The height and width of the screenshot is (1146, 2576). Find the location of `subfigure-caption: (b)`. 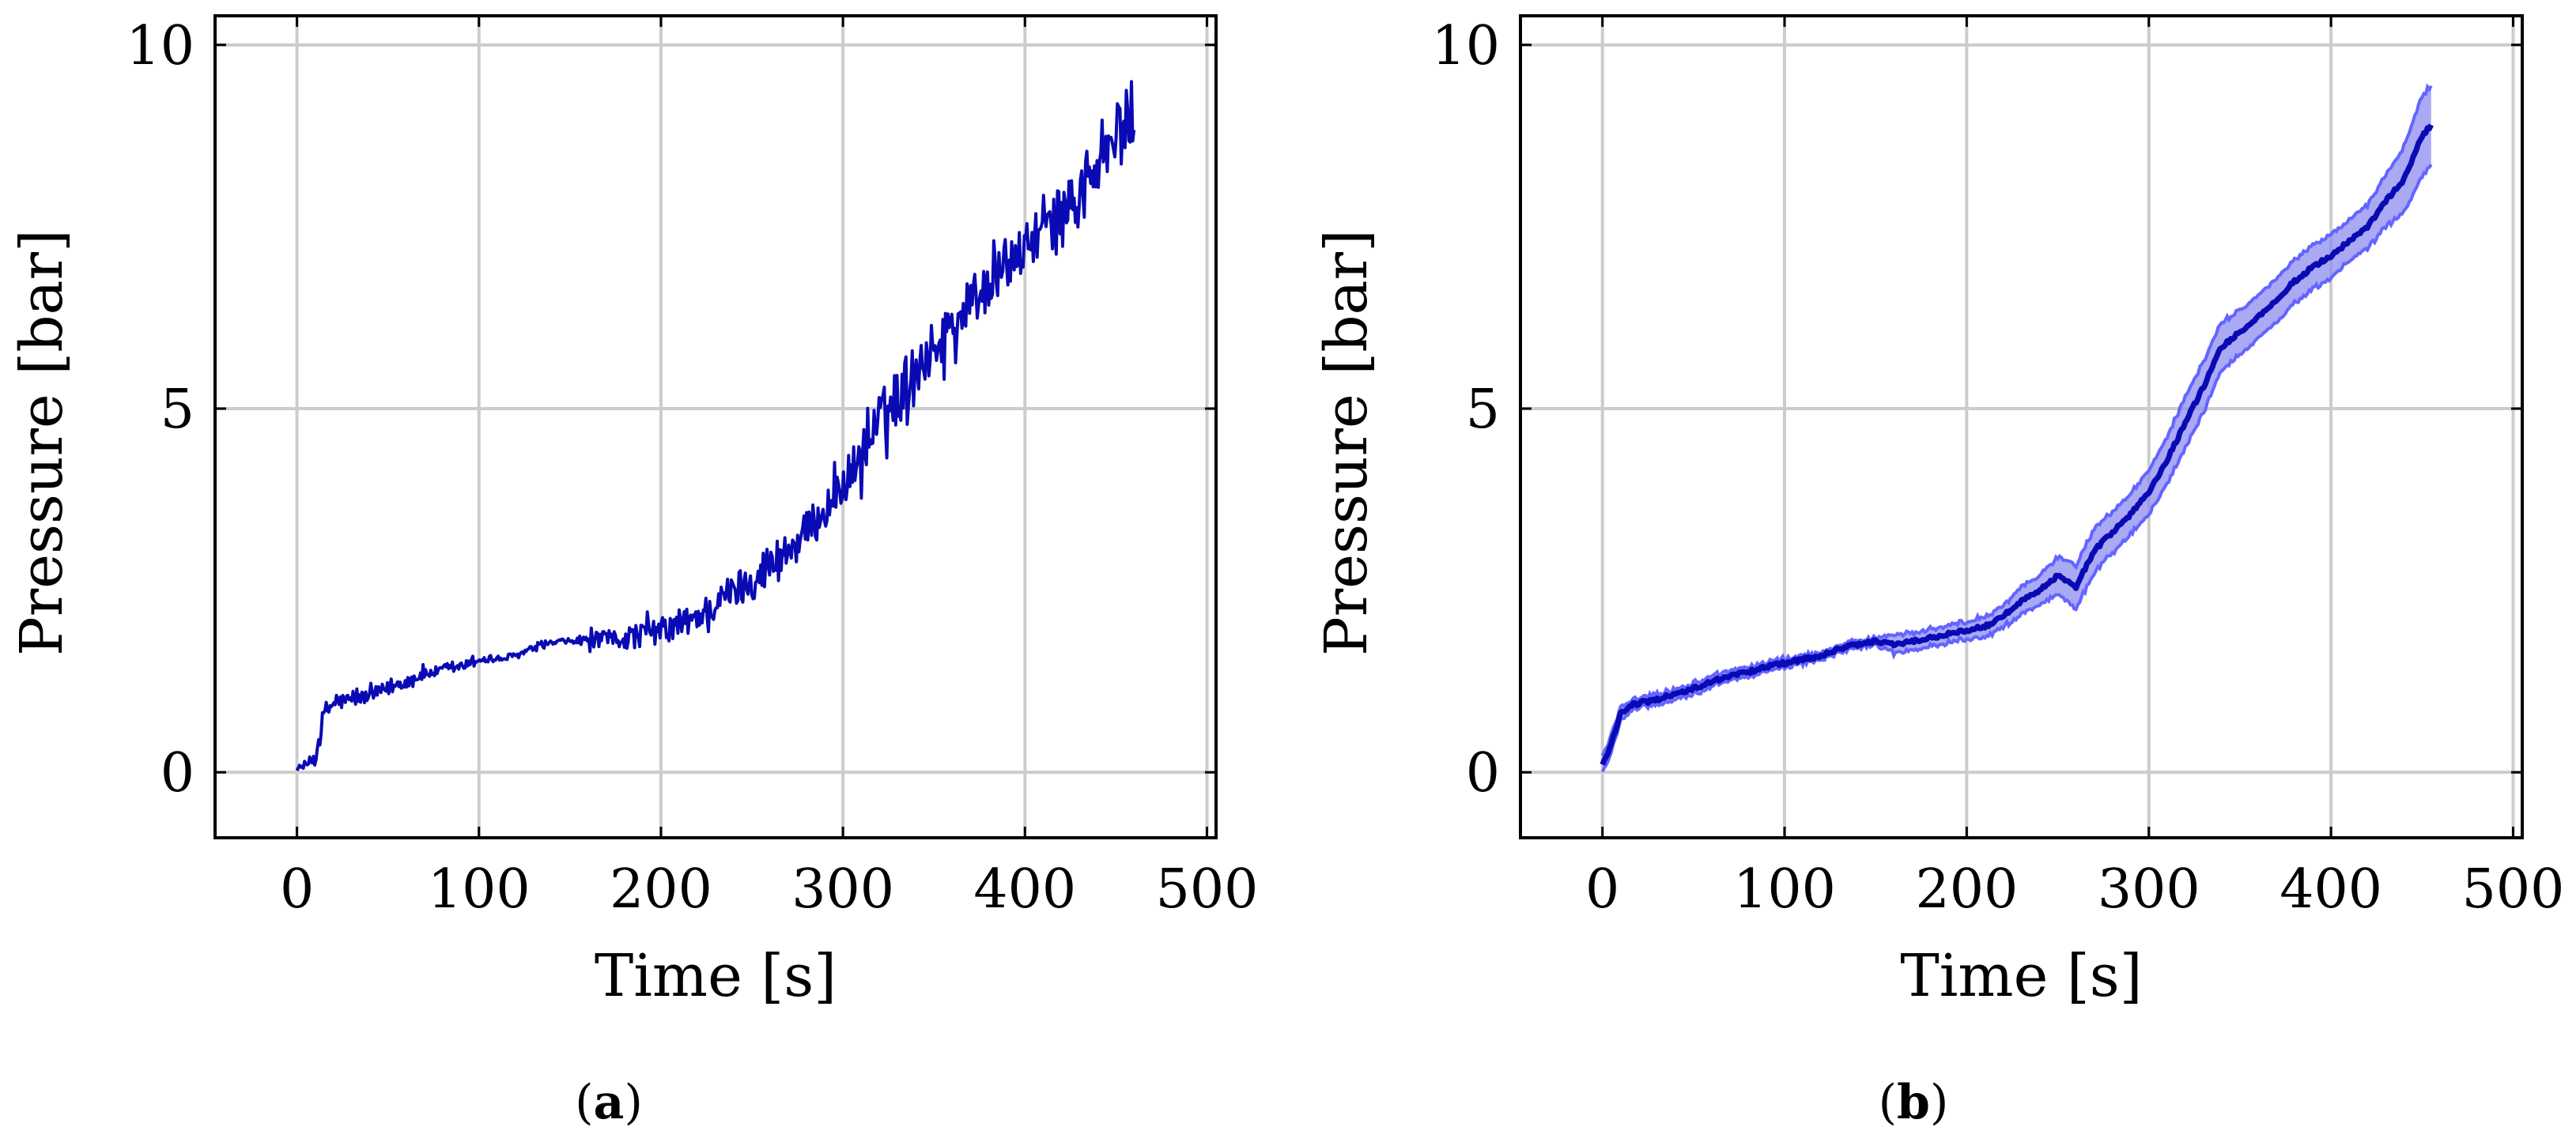

subfigure-caption: (b) is located at coordinates (1914, 1102).